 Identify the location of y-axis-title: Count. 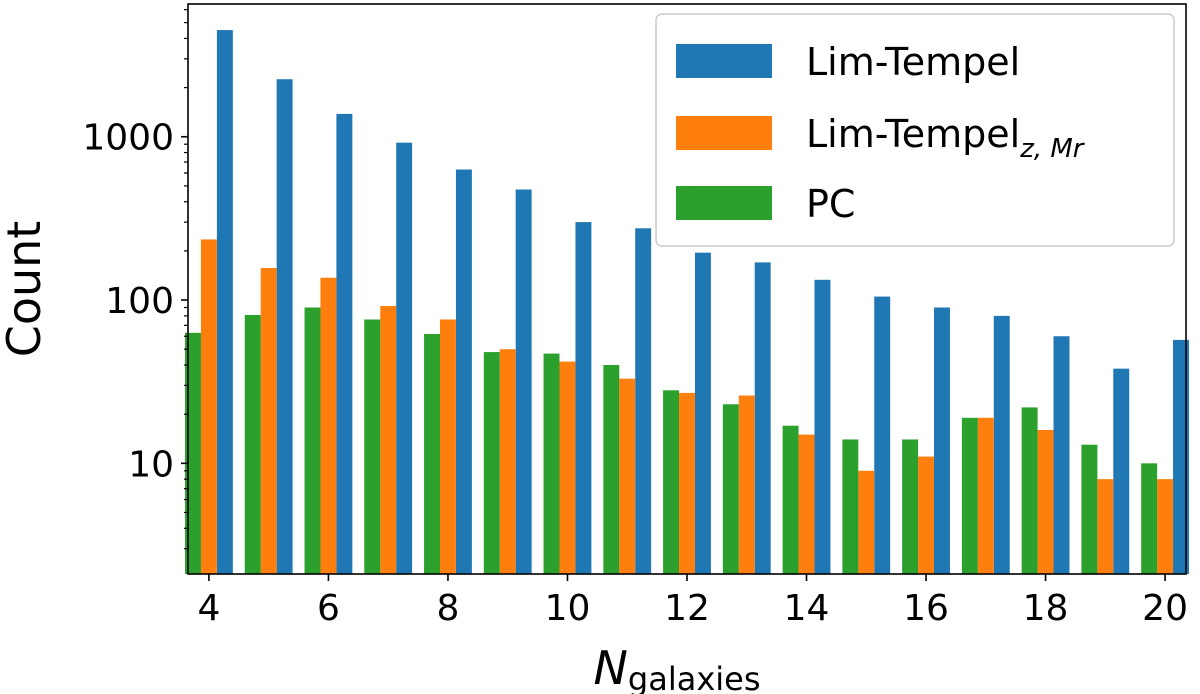
(25, 289).